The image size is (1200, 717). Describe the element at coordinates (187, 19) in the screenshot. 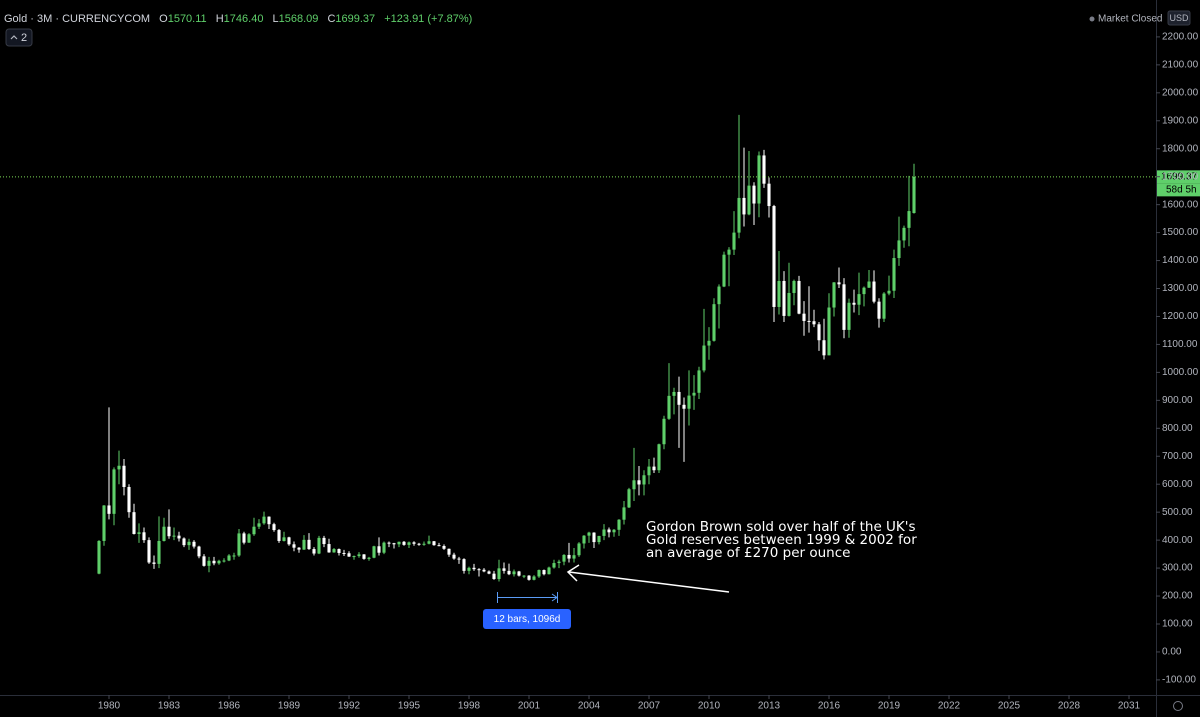

I see `ohlc-value: 1570.11` at that location.